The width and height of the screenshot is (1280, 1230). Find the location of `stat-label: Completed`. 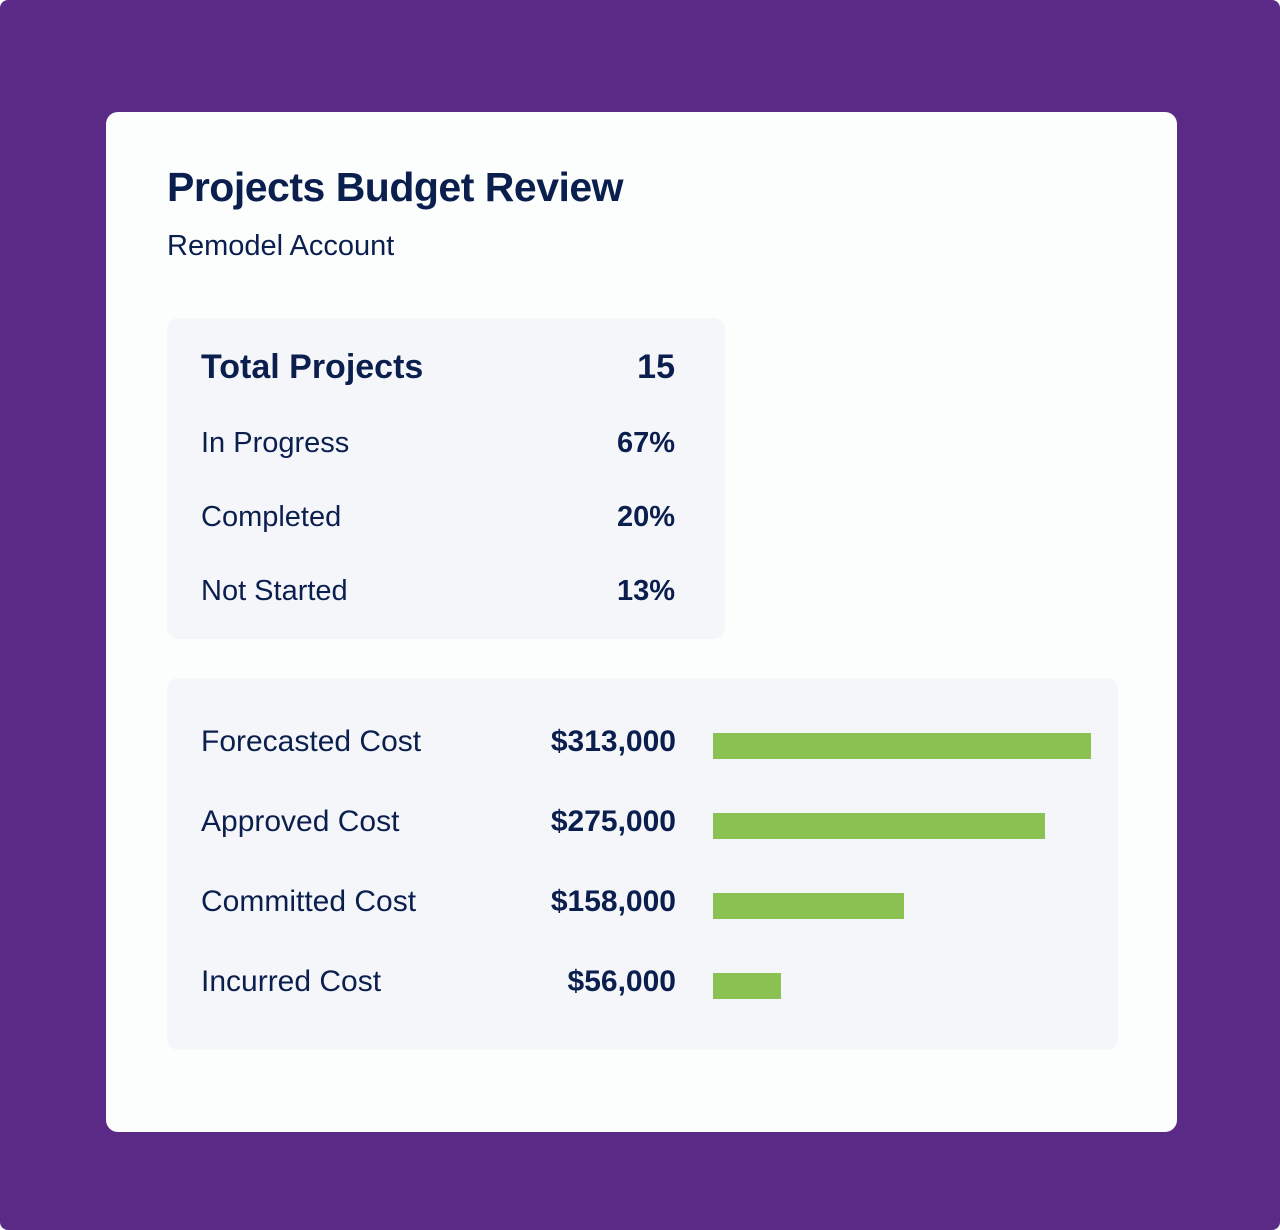

stat-label: Completed is located at coordinates (271, 517).